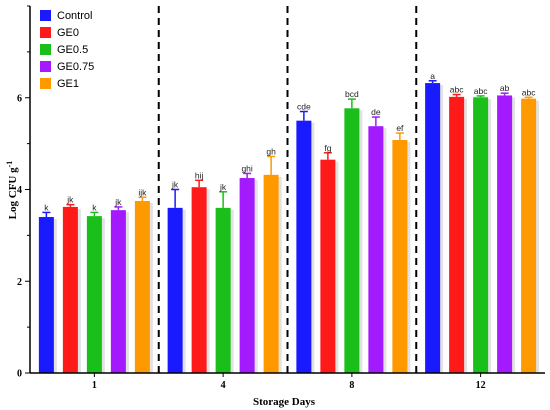 The image size is (550, 410). What do you see at coordinates (13, 193) in the screenshot?
I see `y-axis-title-text: Log CFU g` at bounding box center [13, 193].